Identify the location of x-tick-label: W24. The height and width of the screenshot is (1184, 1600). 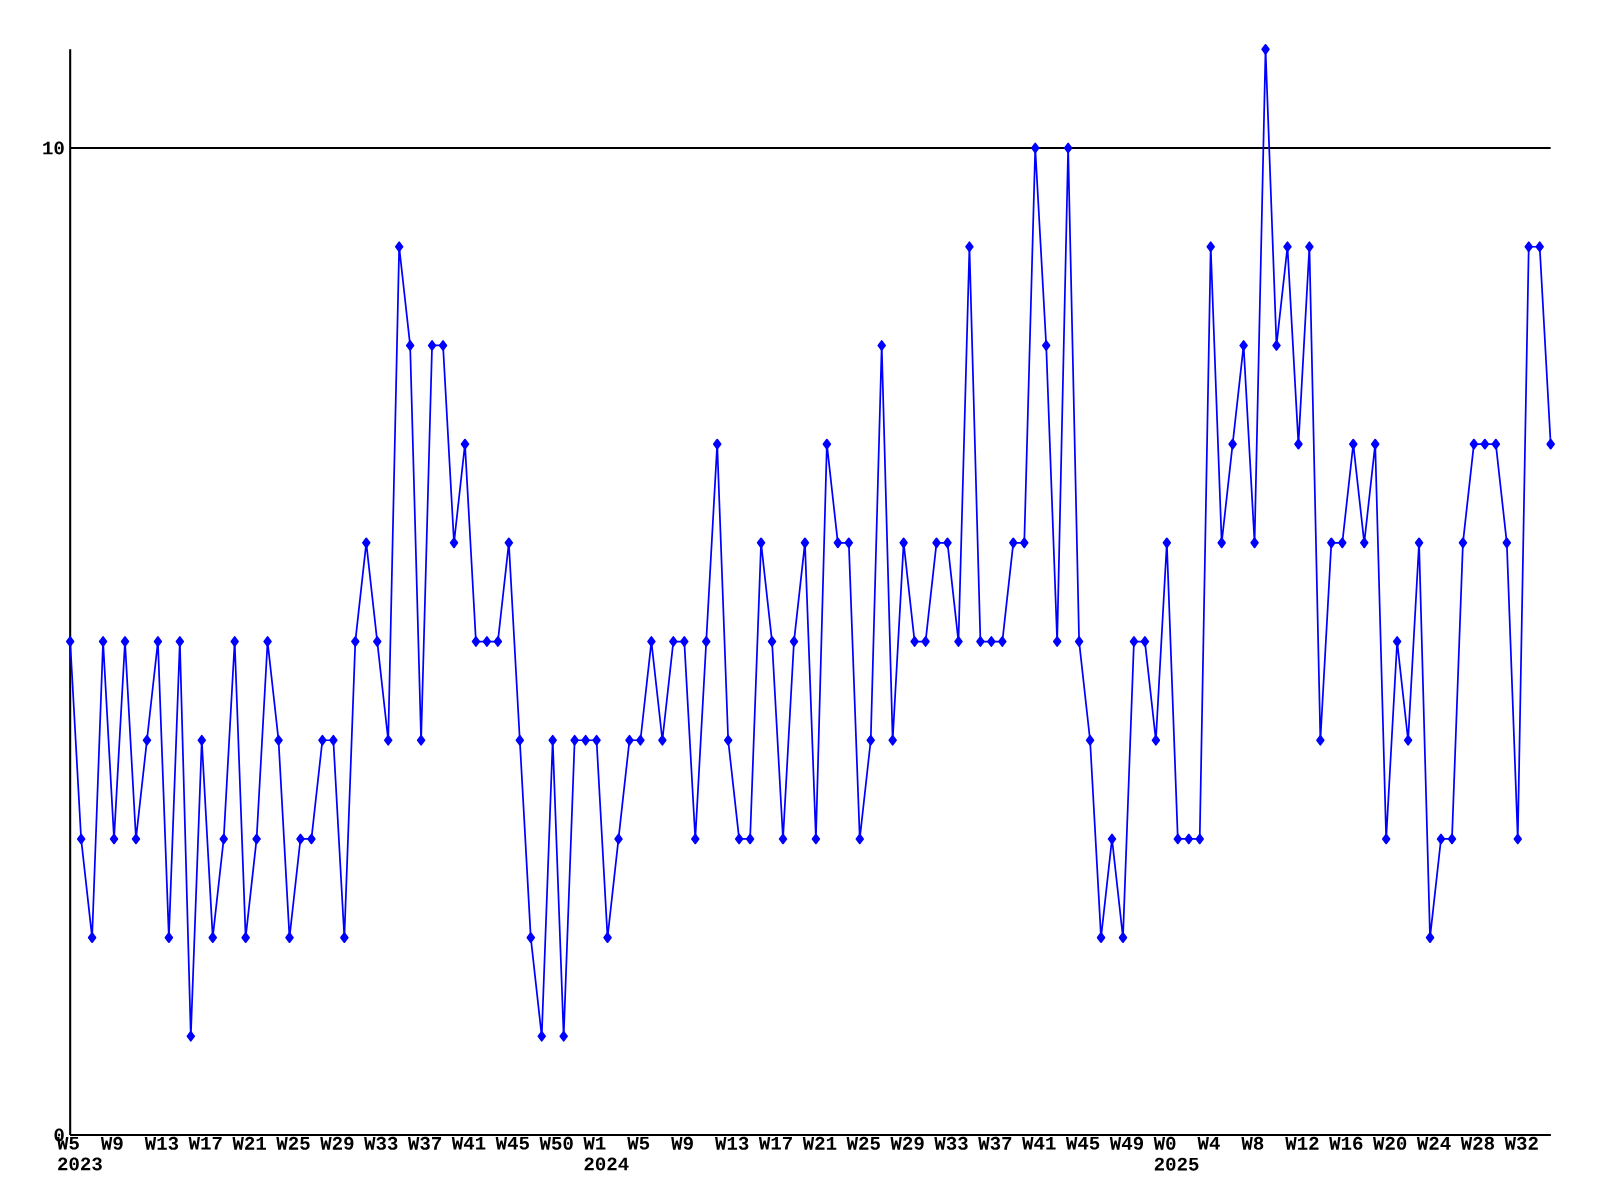
(1433, 1143).